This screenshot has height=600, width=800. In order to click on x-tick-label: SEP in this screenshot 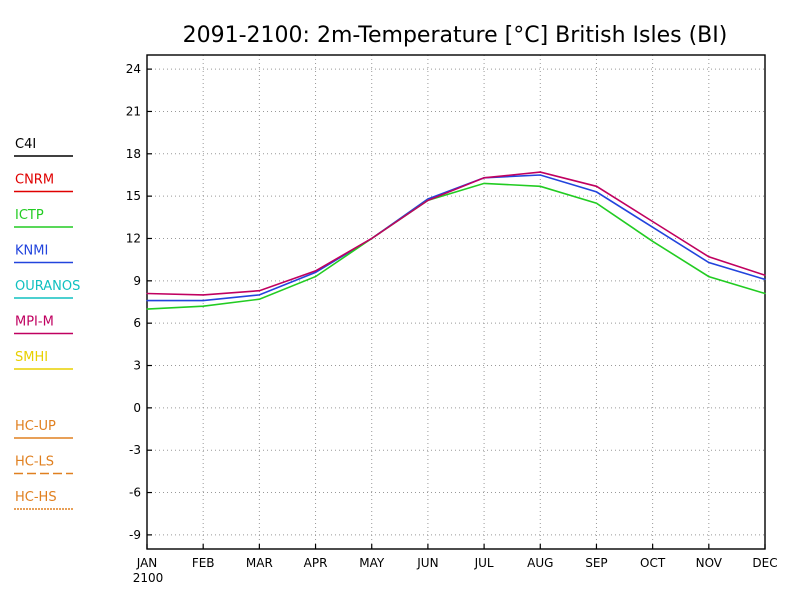, I will do `click(596, 563)`.